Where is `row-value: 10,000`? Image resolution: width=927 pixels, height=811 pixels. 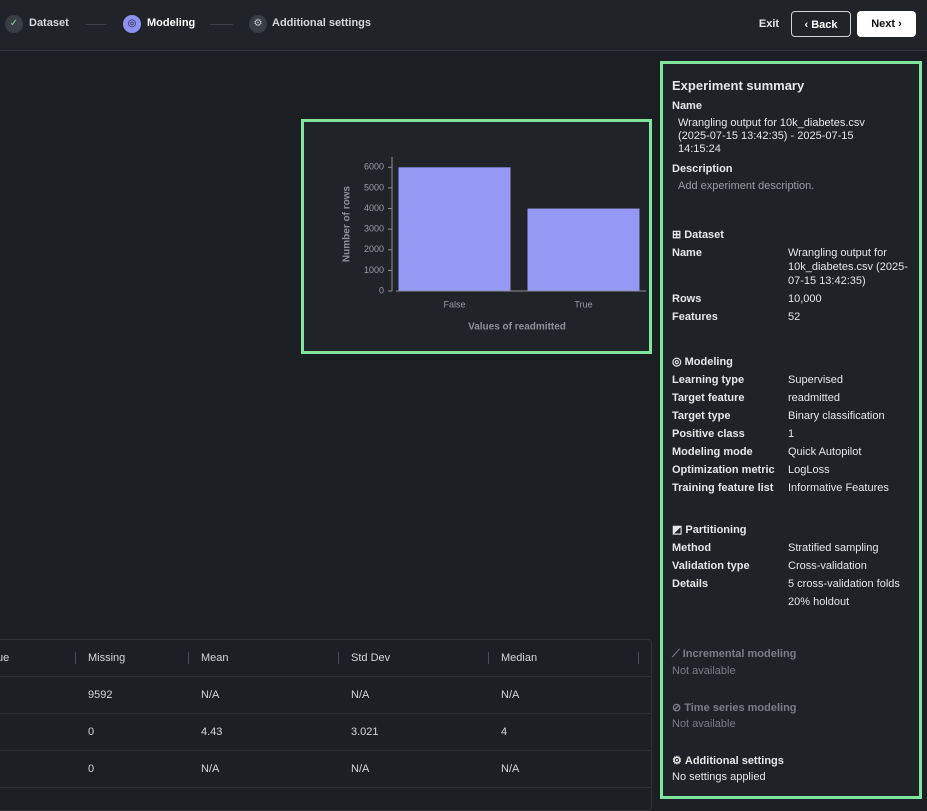
row-value: 10,000 is located at coordinates (805, 299).